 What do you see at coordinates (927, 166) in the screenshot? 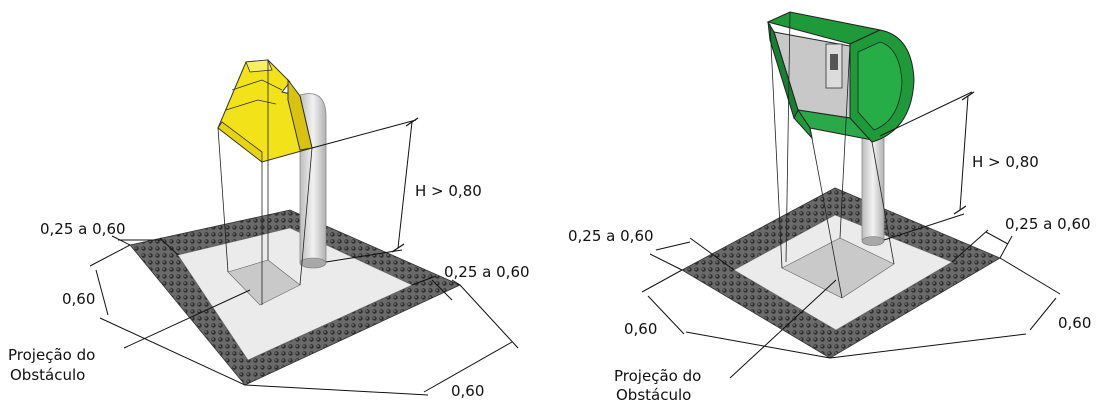
I see `right-height-dimension` at bounding box center [927, 166].